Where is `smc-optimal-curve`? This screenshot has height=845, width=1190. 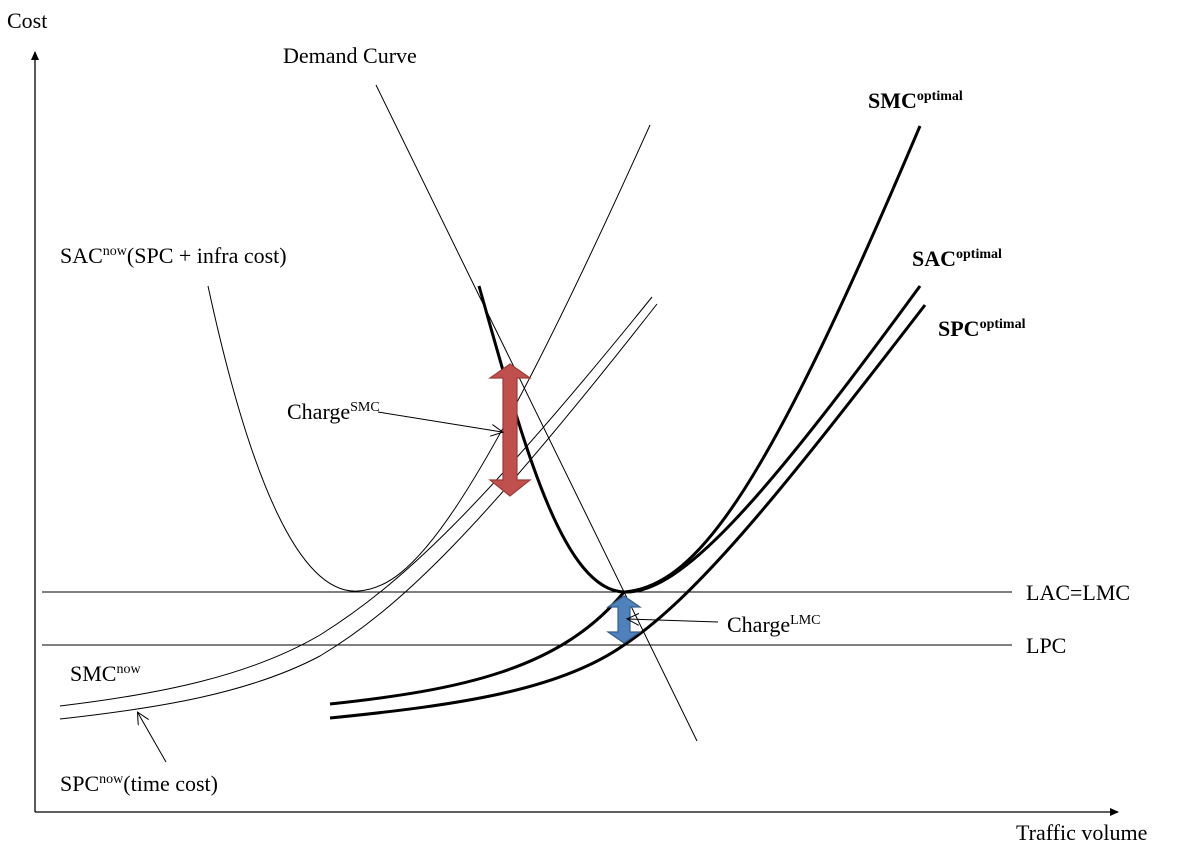
smc-optimal-curve is located at coordinates (773, 359).